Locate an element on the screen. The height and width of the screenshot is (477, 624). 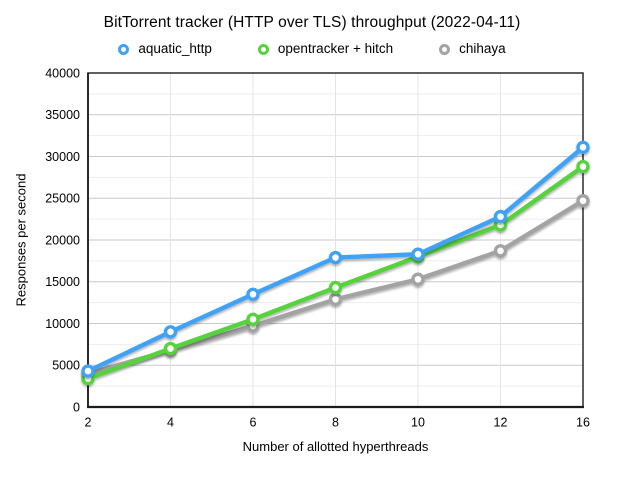
legend-label: opentracker + hitch is located at coordinates (335, 48).